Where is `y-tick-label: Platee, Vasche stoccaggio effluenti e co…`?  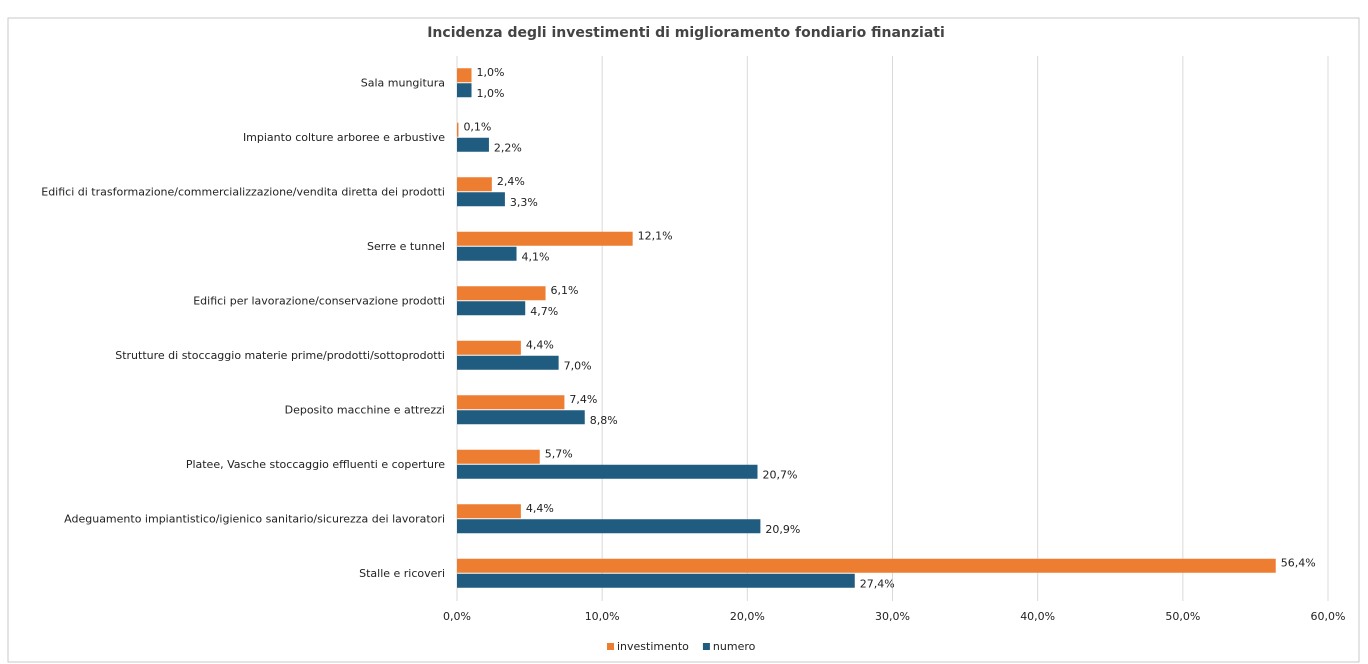 y-tick-label: Platee, Vasche stoccaggio effluenti e co… is located at coordinates (315, 464).